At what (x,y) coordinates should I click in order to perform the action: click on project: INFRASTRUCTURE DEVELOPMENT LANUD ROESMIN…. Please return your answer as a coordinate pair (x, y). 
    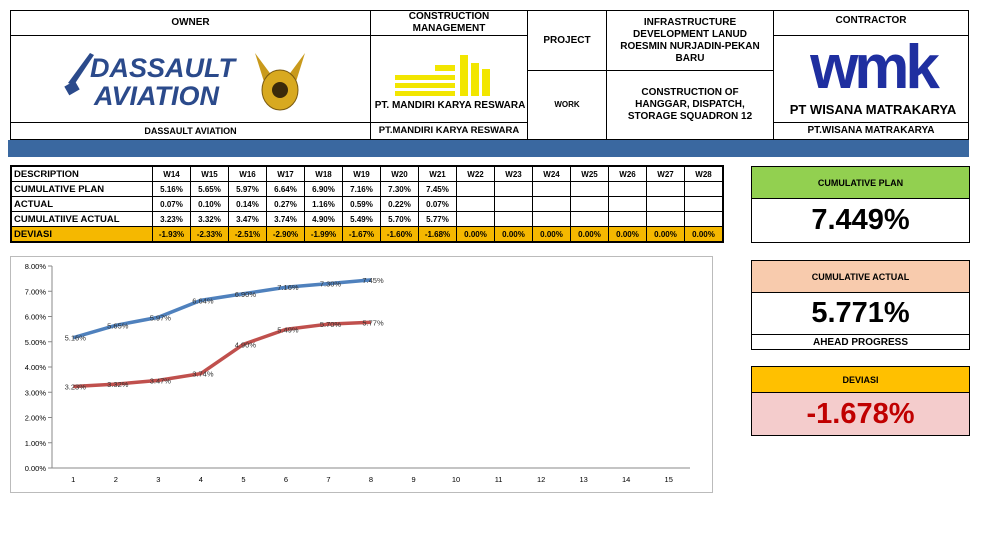
    Looking at the image, I should click on (690, 40).